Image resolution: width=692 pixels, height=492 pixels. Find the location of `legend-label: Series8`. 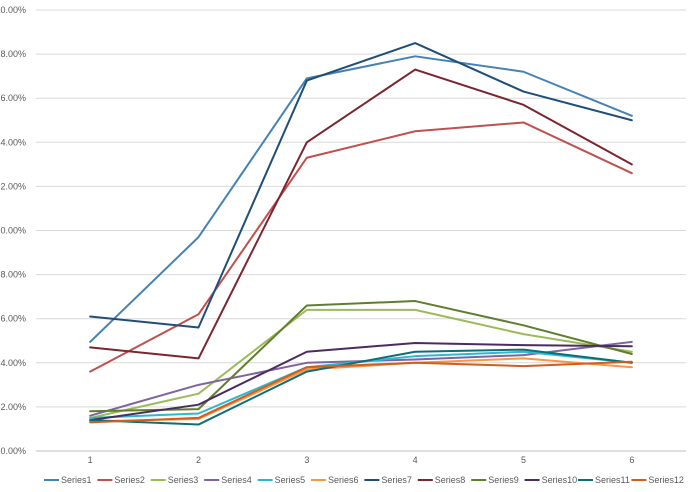

legend-label: Series8 is located at coordinates (450, 480).